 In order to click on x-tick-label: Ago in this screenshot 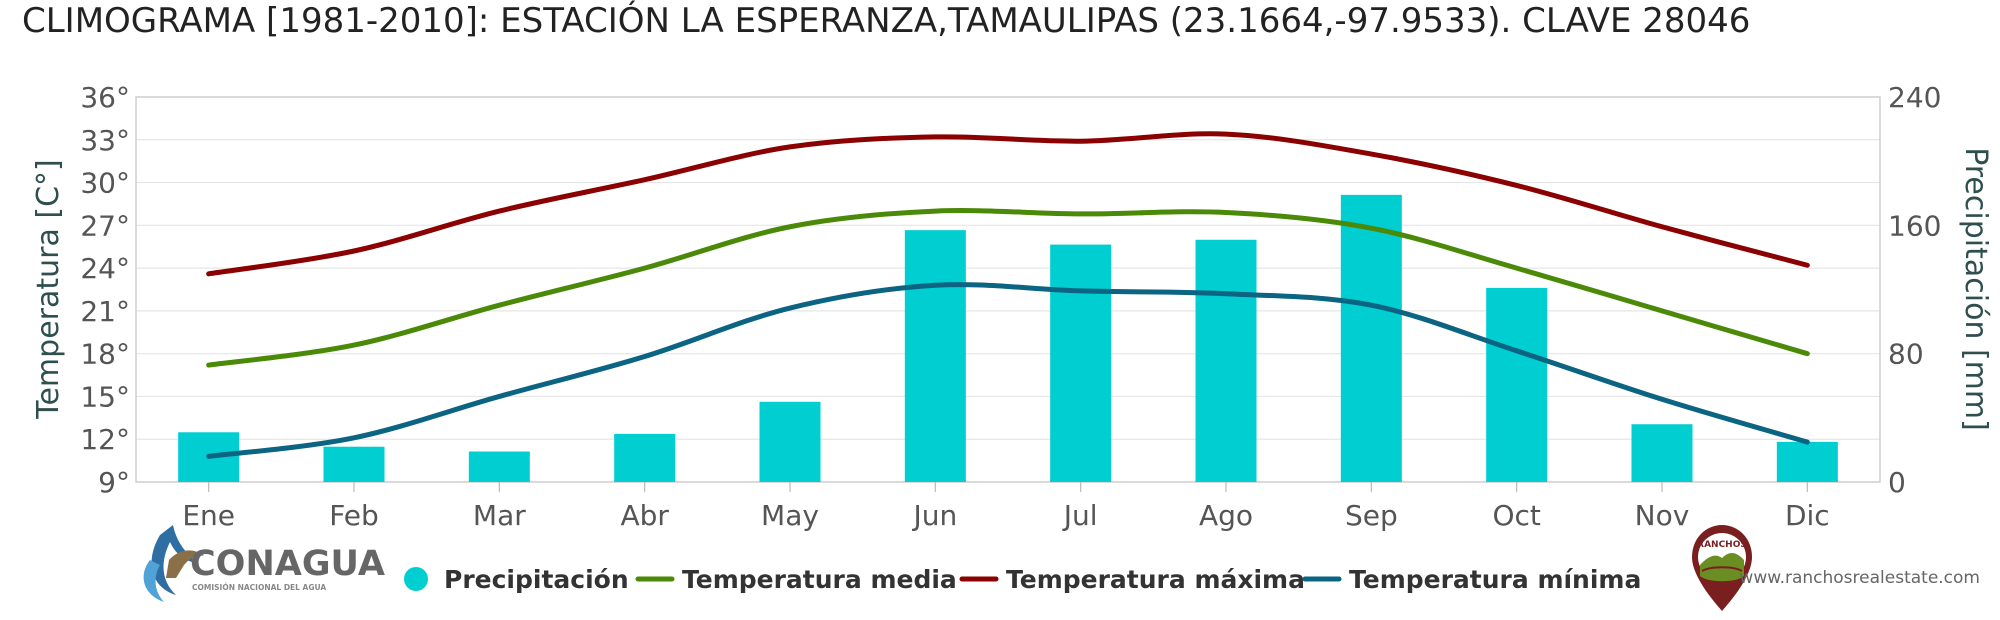, I will do `click(1226, 515)`.